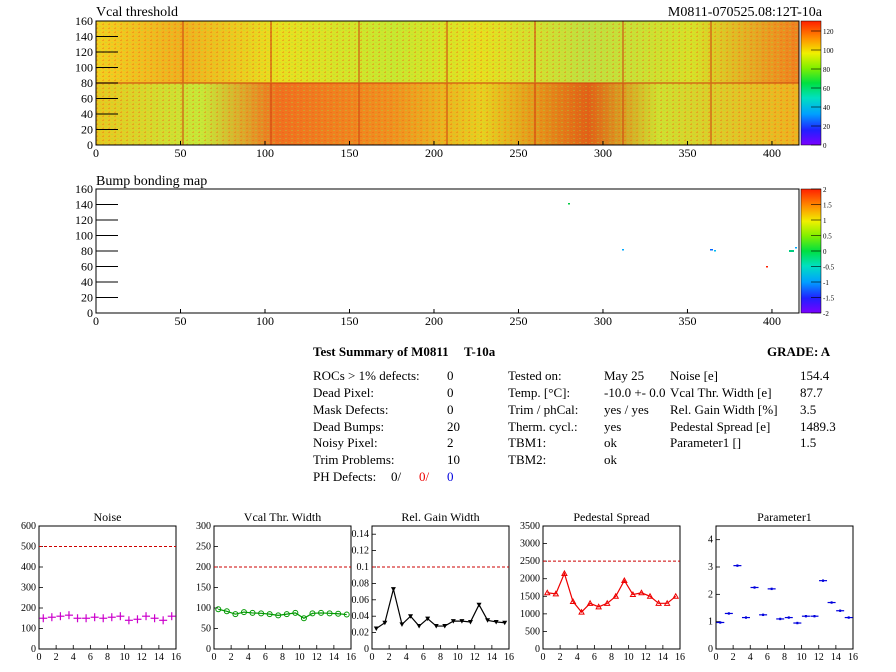  Describe the element at coordinates (530, 579) in the screenshot. I see `y-tick-label: 2000` at that location.